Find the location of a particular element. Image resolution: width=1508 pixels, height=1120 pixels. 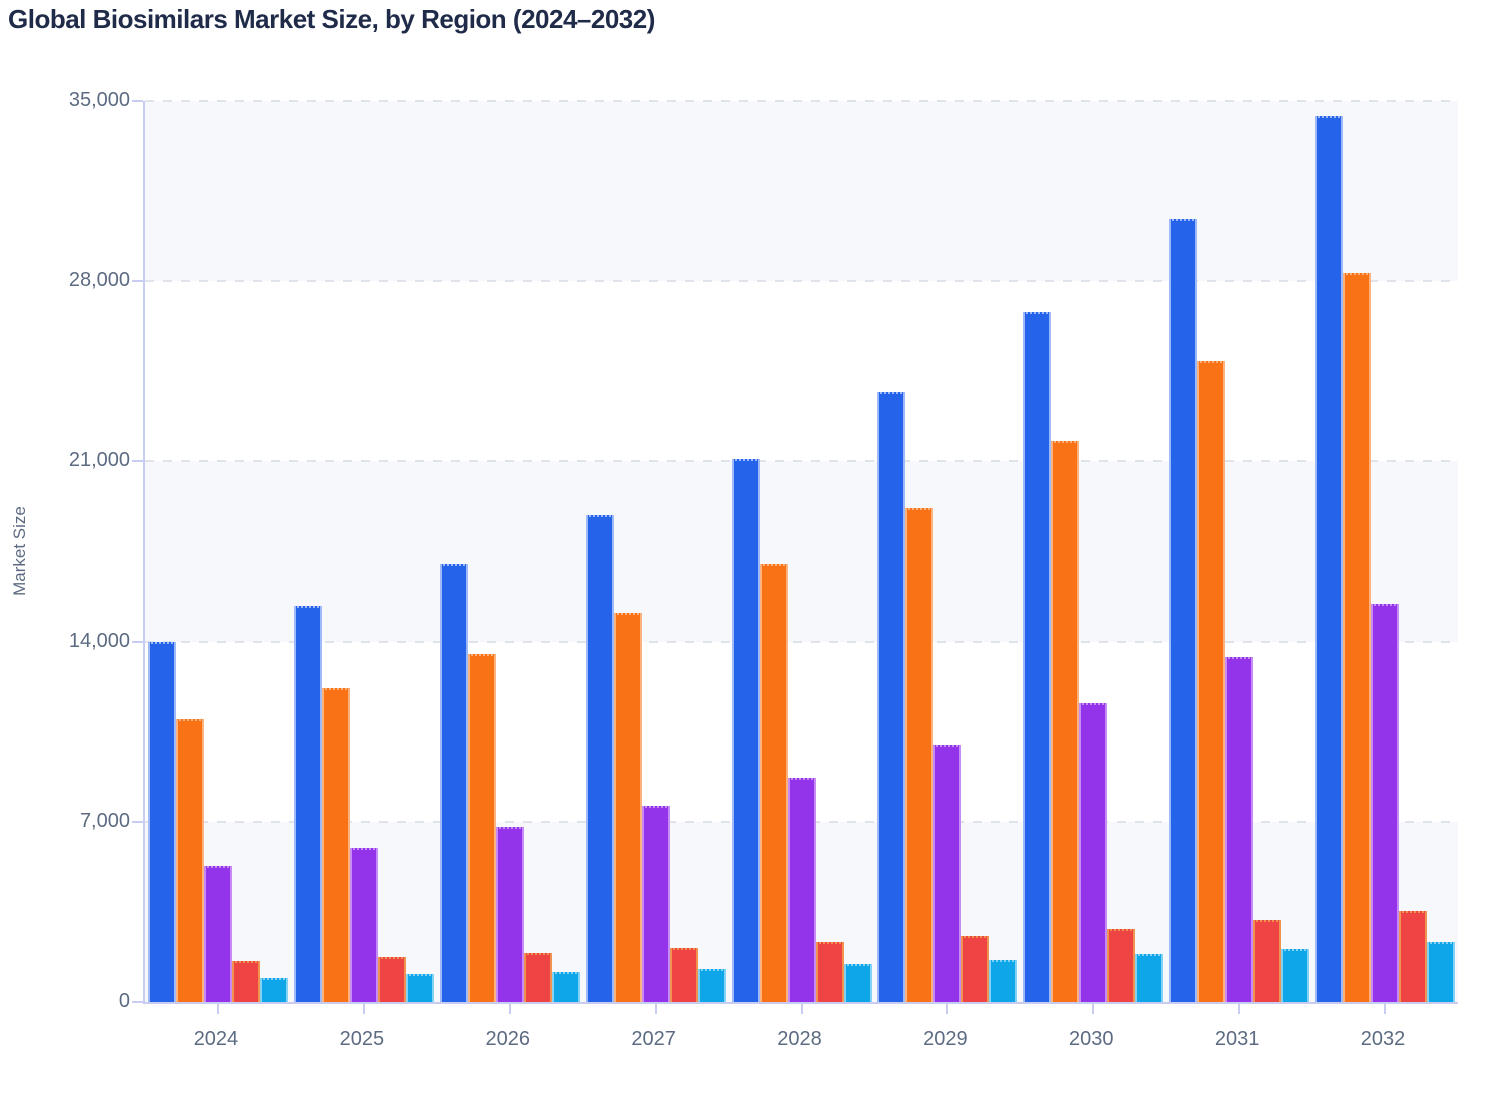

bar-2024-orange is located at coordinates (189, 860).